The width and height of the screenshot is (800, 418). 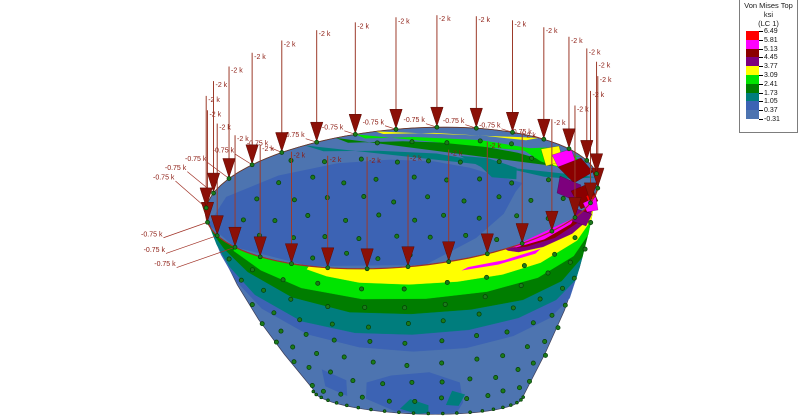 What do you see at coordinates (771, 58) in the screenshot?
I see `legend-value: 4.45` at bounding box center [771, 58].